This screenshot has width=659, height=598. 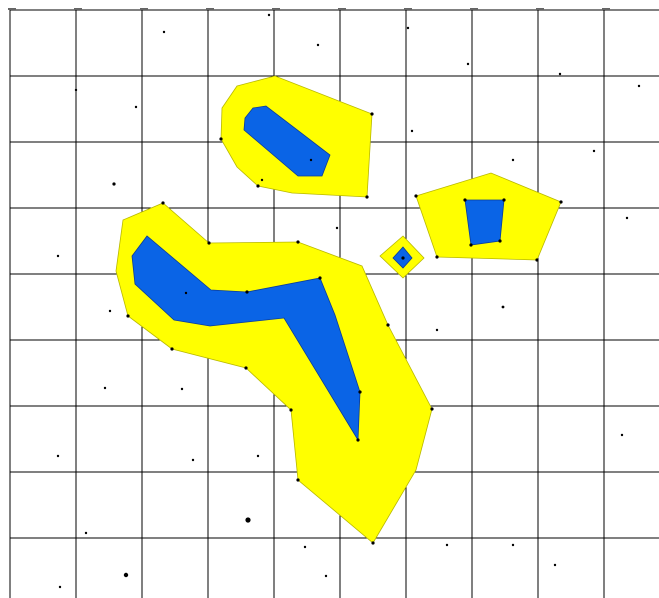 I want to click on top-tick-marks, so click(x=309, y=9).